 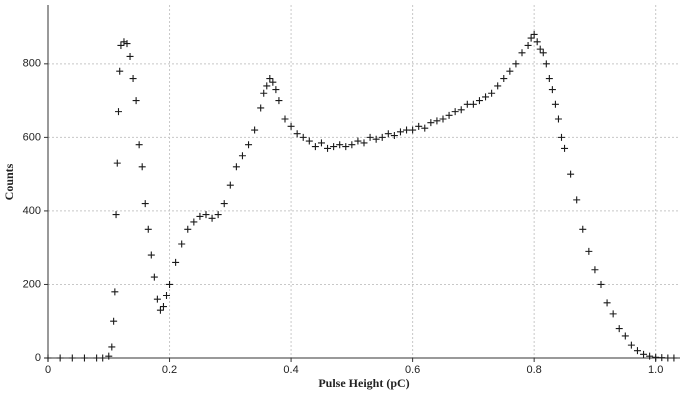 I want to click on y-tick-label: 600, so click(x=32, y=137).